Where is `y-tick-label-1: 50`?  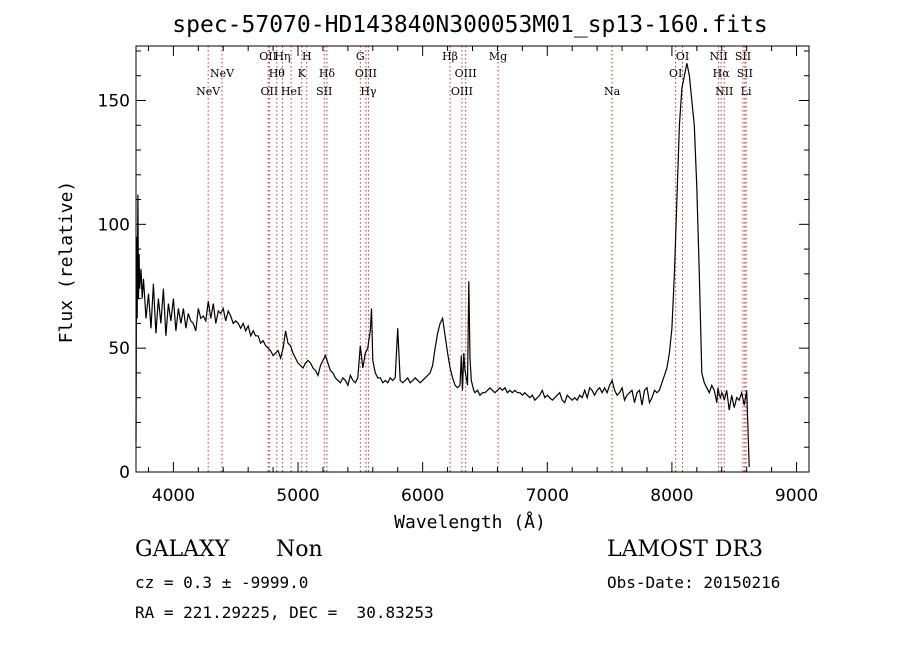
y-tick-label-1: 50 is located at coordinates (119, 349).